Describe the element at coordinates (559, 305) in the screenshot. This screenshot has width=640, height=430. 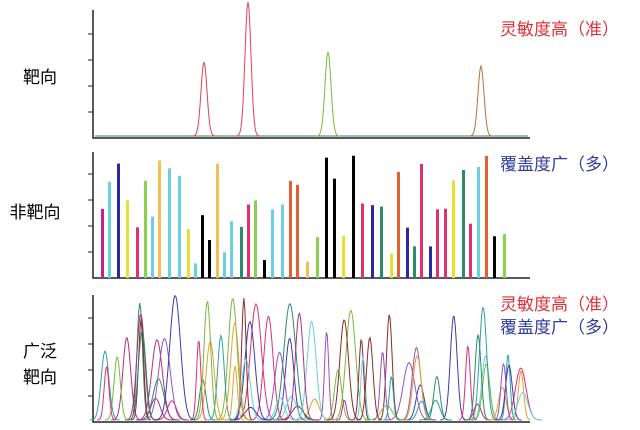
I see `panel-note: 灵敏度高（准）` at that location.